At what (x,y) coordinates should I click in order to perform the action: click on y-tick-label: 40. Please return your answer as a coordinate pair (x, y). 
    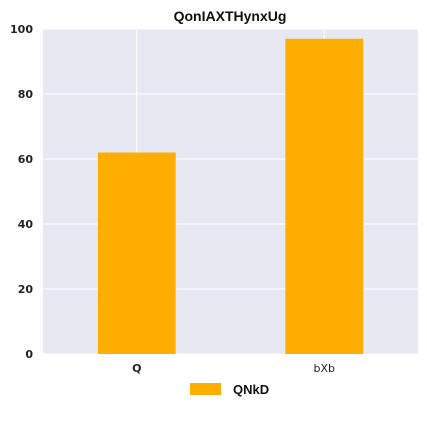
    Looking at the image, I should click on (26, 224).